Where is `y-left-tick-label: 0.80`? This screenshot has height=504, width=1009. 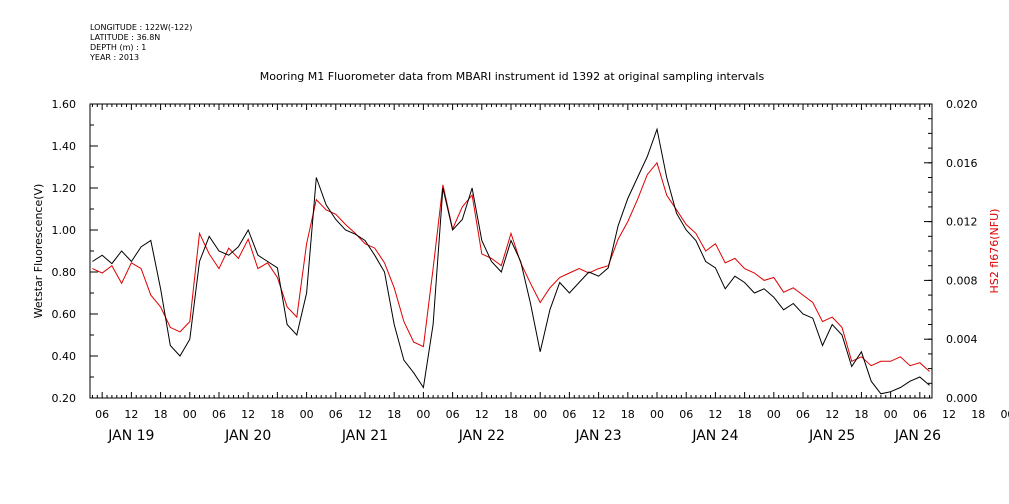 y-left-tick-label: 0.80 is located at coordinates (64, 272).